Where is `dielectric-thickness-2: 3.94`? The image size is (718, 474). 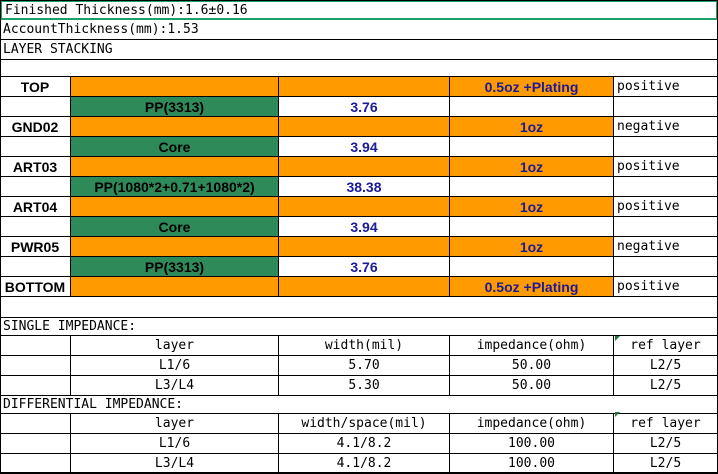
dielectric-thickness-2: 3.94 is located at coordinates (364, 147).